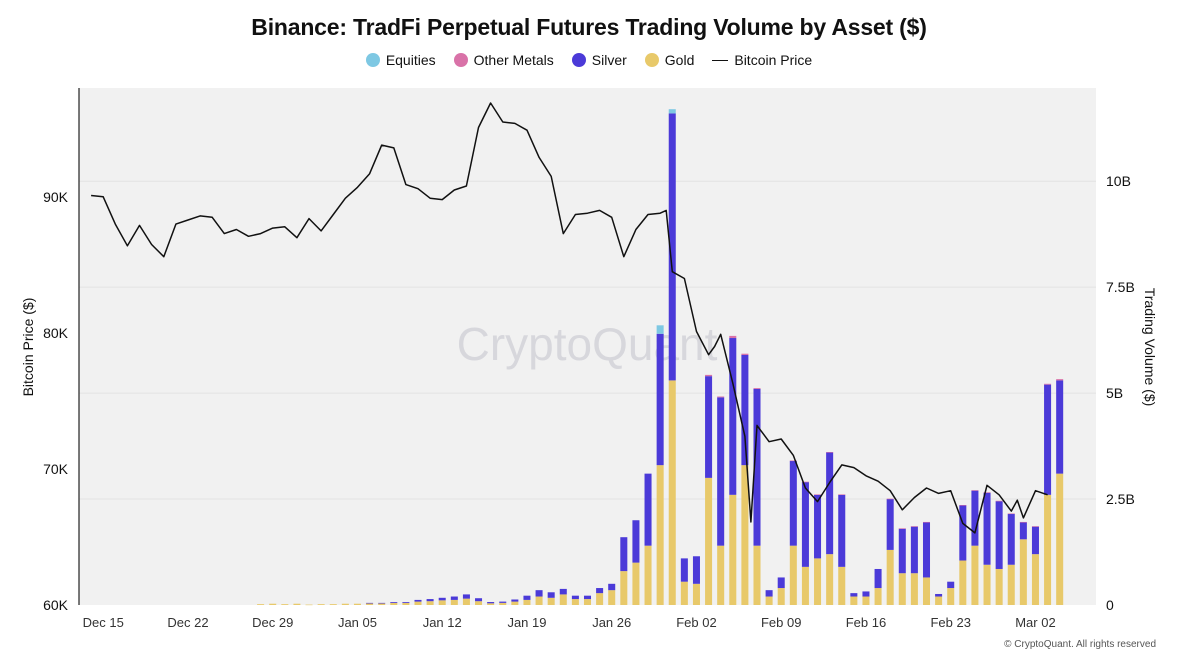 This screenshot has width=1178, height=660. Describe the element at coordinates (56, 197) in the screenshot. I see `left-tick-label: 90K` at that location.